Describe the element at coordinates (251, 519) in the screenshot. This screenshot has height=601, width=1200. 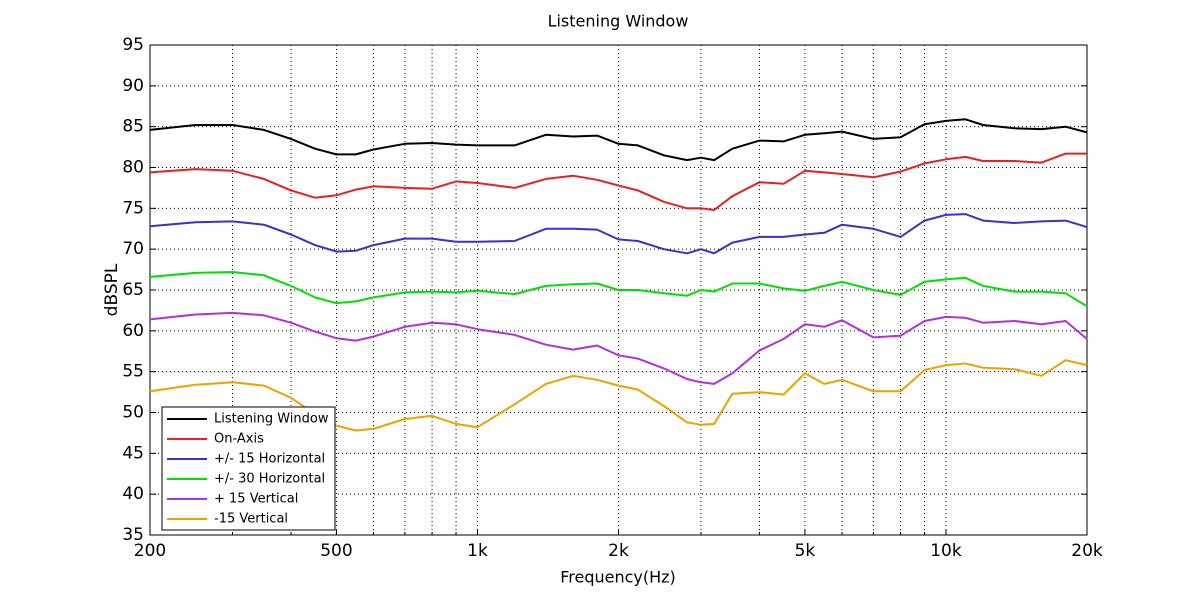
I see `legend-label: -15 Vertical` at that location.